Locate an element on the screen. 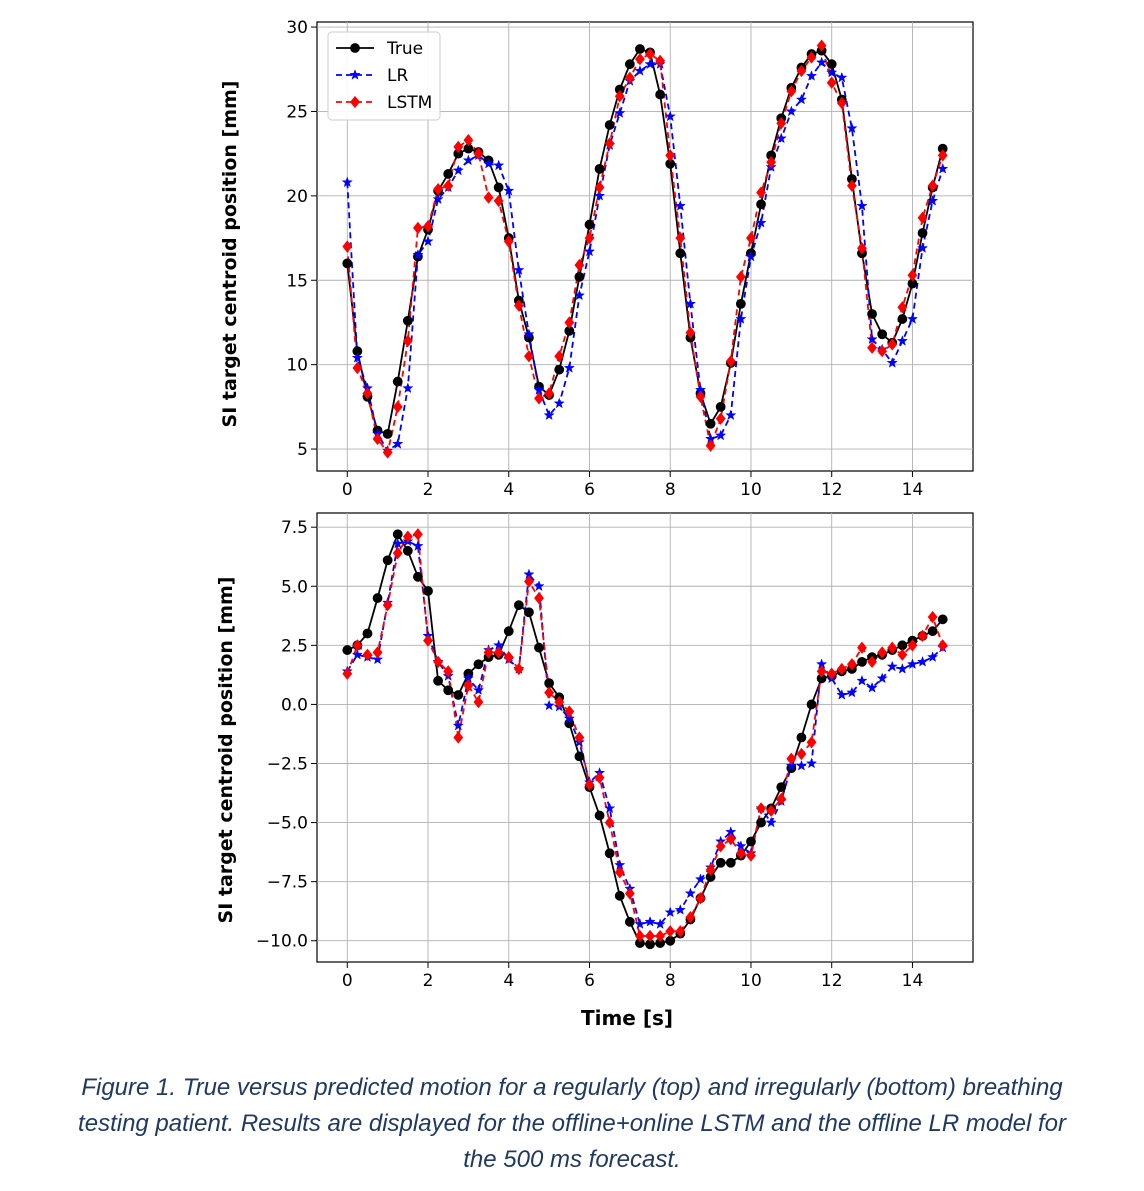 The image size is (1144, 1191). bottom-y-tick-label: 7.5 is located at coordinates (294, 528).